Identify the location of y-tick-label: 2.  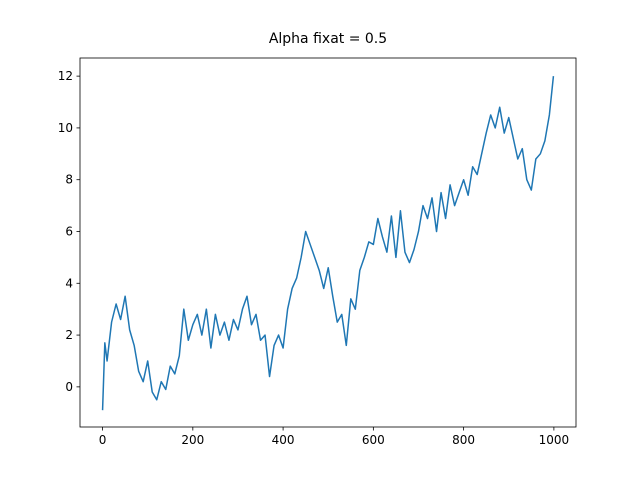
(69, 335).